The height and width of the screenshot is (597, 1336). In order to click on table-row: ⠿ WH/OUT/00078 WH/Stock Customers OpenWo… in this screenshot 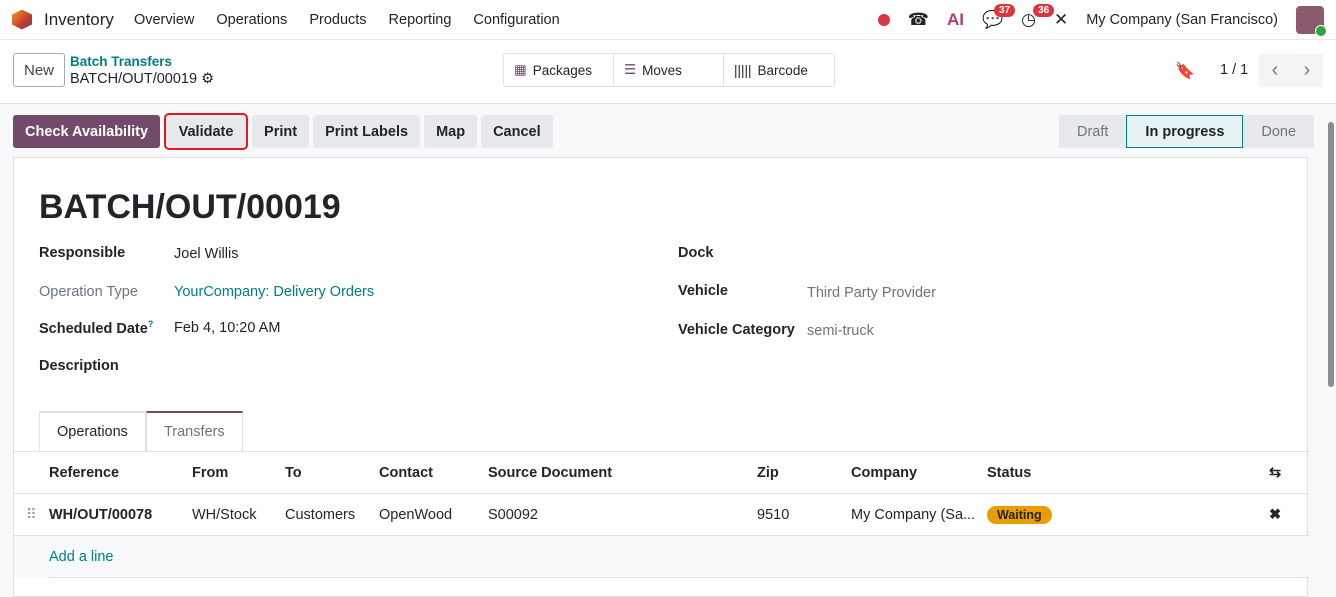, I will do `click(661, 514)`.